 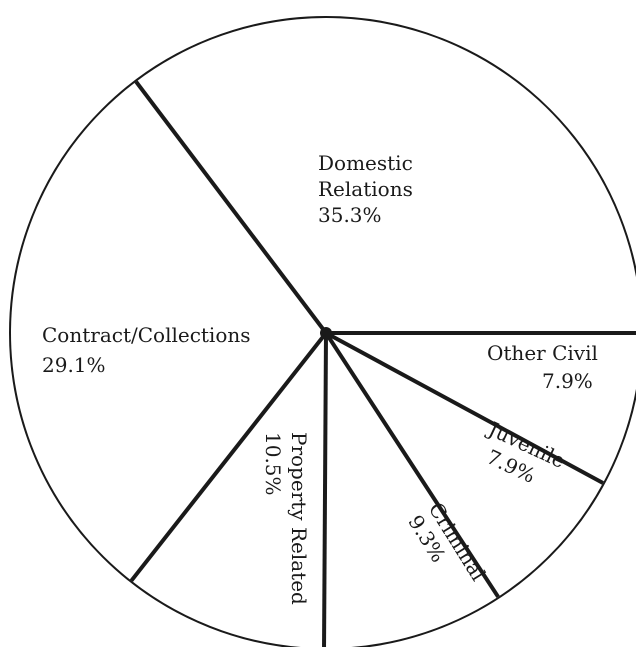 What do you see at coordinates (299, 518) in the screenshot?
I see `slice-name-label: Property Related` at bounding box center [299, 518].